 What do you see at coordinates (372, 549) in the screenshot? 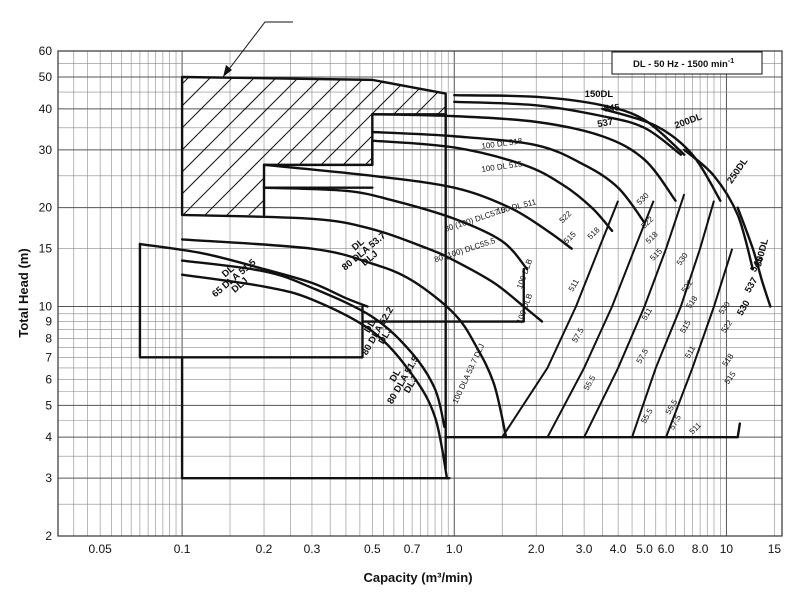
I see `x-tick-label: 0.5` at bounding box center [372, 549].